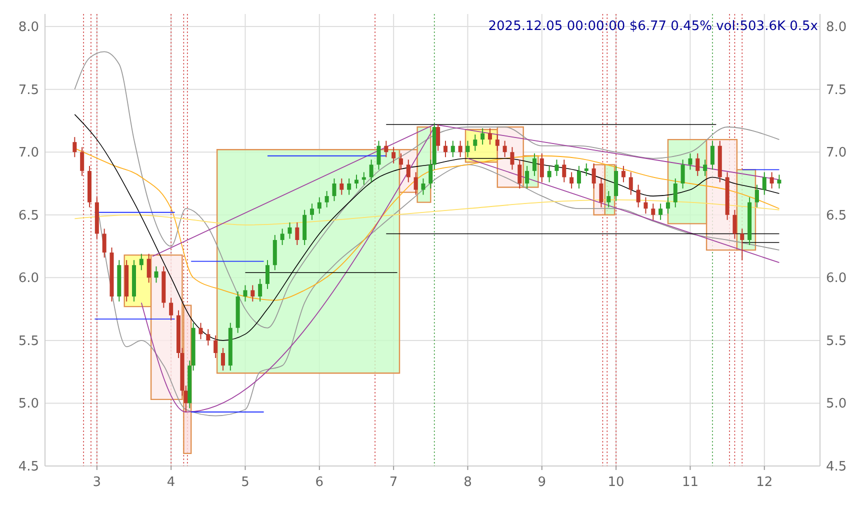  What do you see at coordinates (836, 28) in the screenshot?
I see `y2-tick-label: 8.0` at bounding box center [836, 28].